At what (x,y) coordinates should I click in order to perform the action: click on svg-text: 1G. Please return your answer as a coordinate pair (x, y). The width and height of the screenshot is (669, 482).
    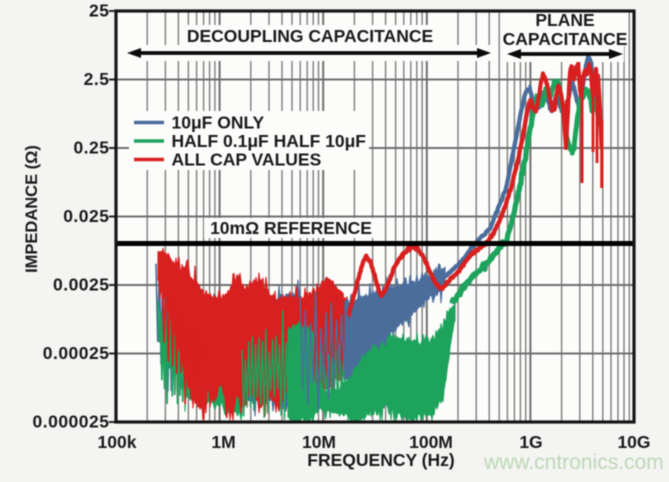
    Looking at the image, I should click on (530, 442).